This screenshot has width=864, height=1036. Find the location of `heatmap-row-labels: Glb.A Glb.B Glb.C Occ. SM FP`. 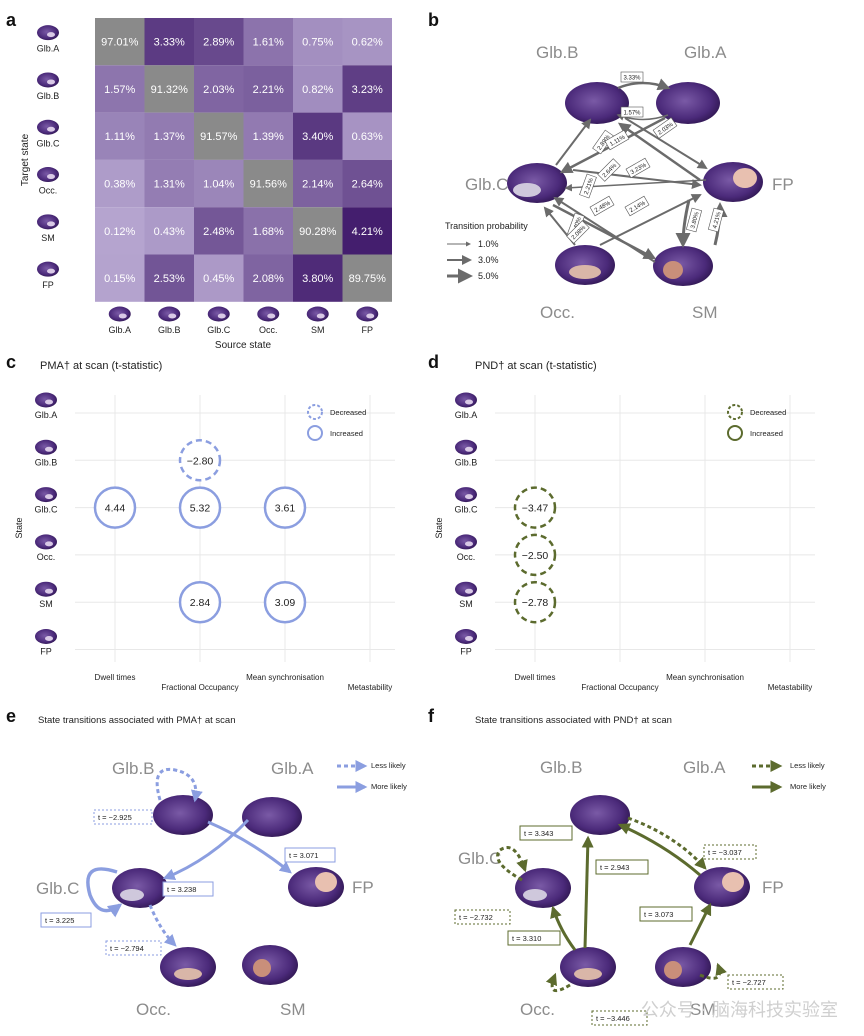

heatmap-row-labels: Glb.A Glb.B Glb.C Occ. SM FP is located at coordinates (48, 157).